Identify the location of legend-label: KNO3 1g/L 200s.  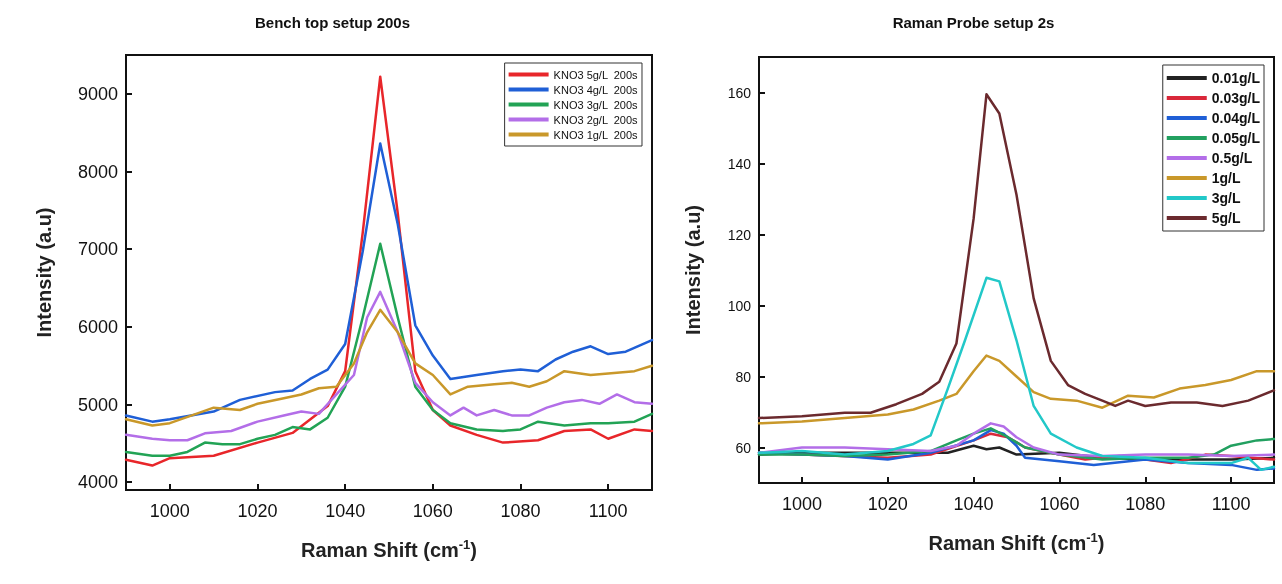
(596, 134).